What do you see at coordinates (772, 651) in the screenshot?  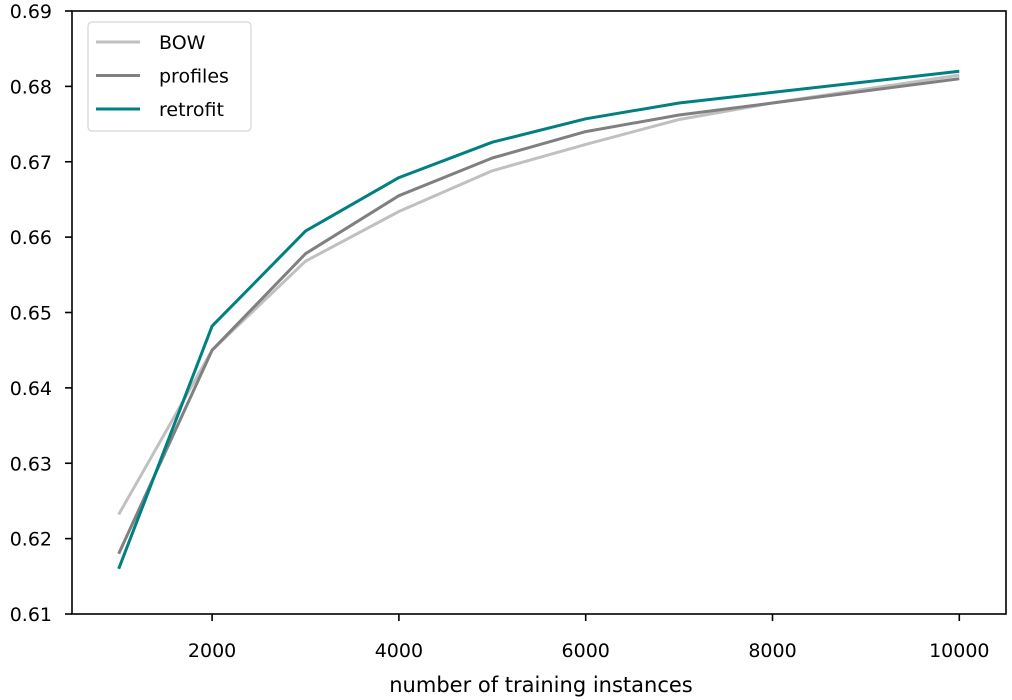 I see `x-tick-label: 8000` at bounding box center [772, 651].